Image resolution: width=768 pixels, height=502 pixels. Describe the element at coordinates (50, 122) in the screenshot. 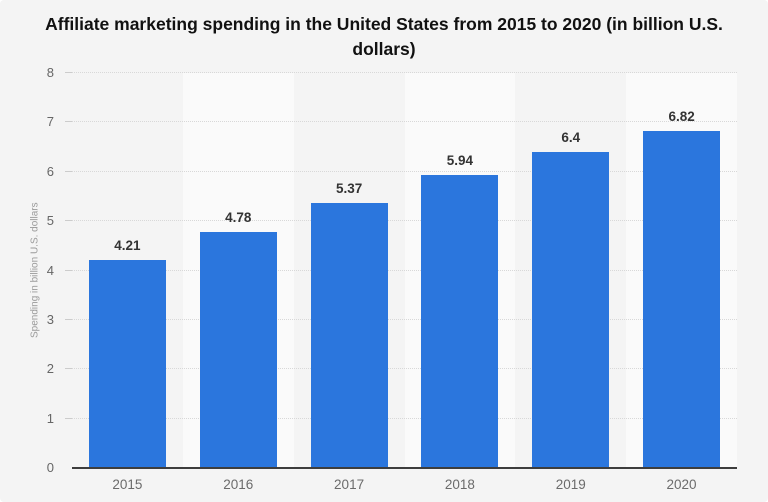

I see `y-tick-label-7: 7` at that location.